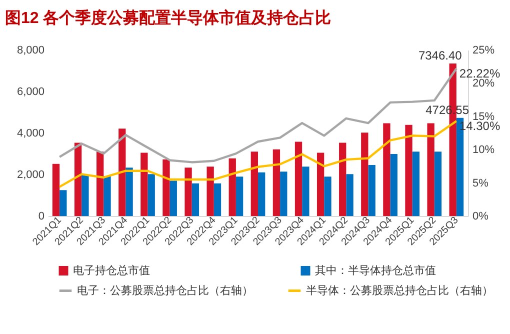  Describe the element at coordinates (399, 290) in the screenshot. I see `legend-label: 半导体：公募股票总持仓占比（右轴）` at that location.